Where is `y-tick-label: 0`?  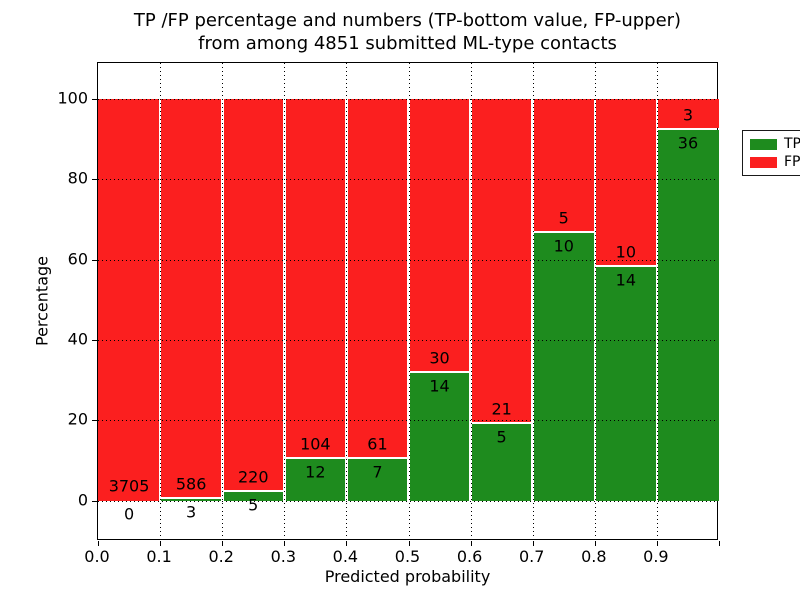 y-tick-label: 0 is located at coordinates (82, 500).